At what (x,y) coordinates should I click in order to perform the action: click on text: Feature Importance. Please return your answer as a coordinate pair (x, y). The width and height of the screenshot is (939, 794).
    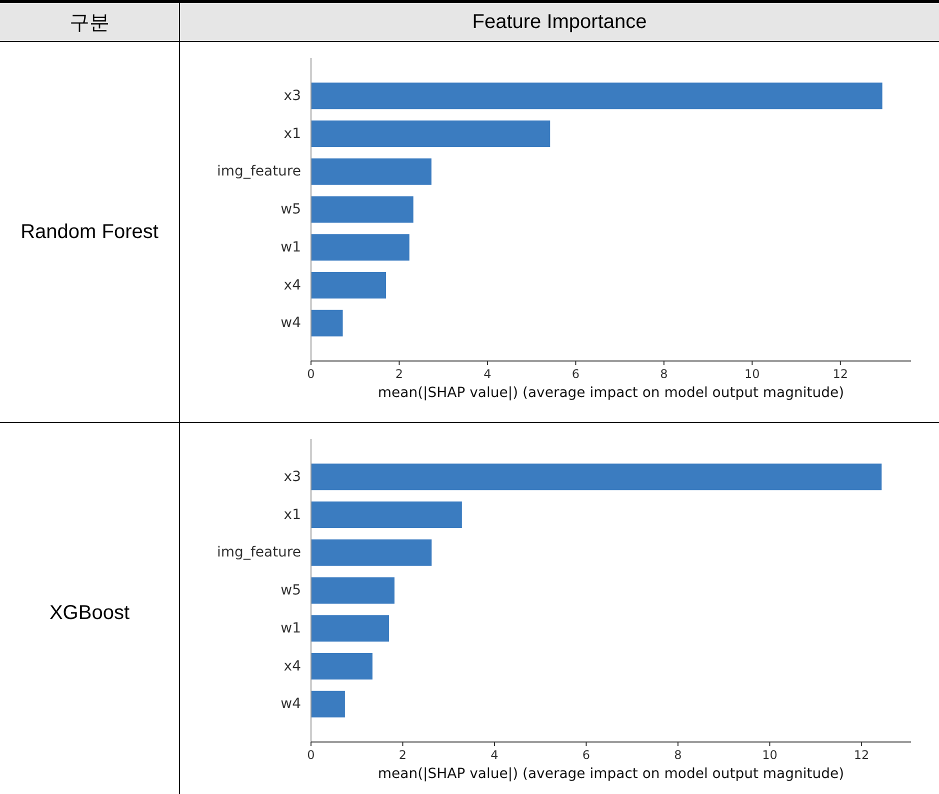
    Looking at the image, I should click on (559, 22).